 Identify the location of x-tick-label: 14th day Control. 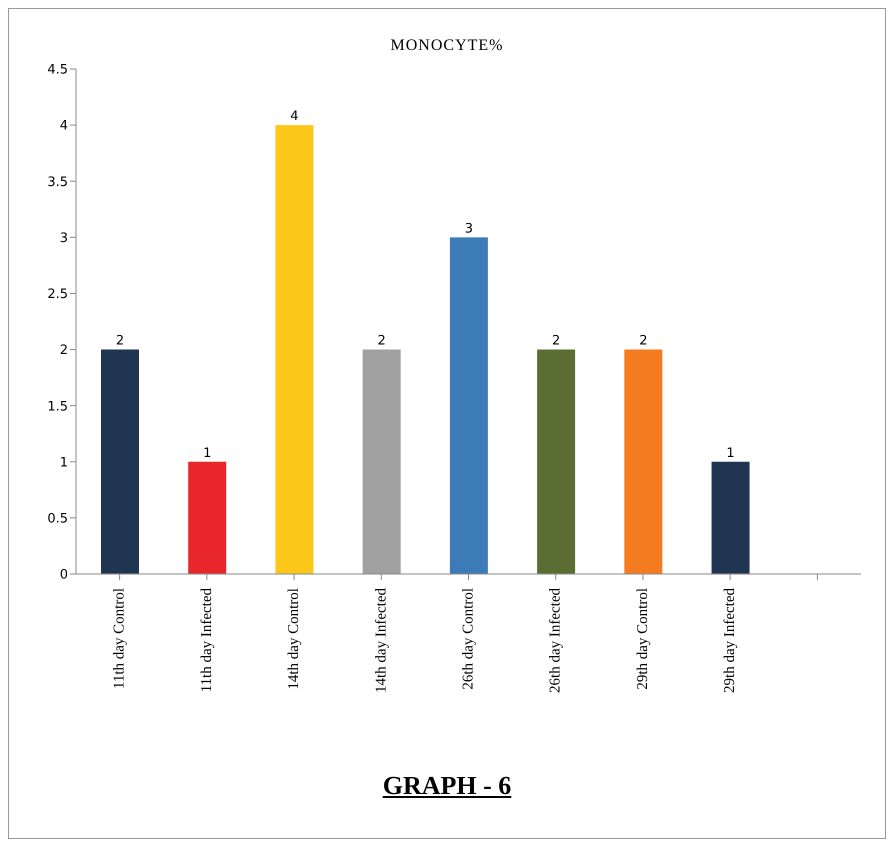
(294, 639).